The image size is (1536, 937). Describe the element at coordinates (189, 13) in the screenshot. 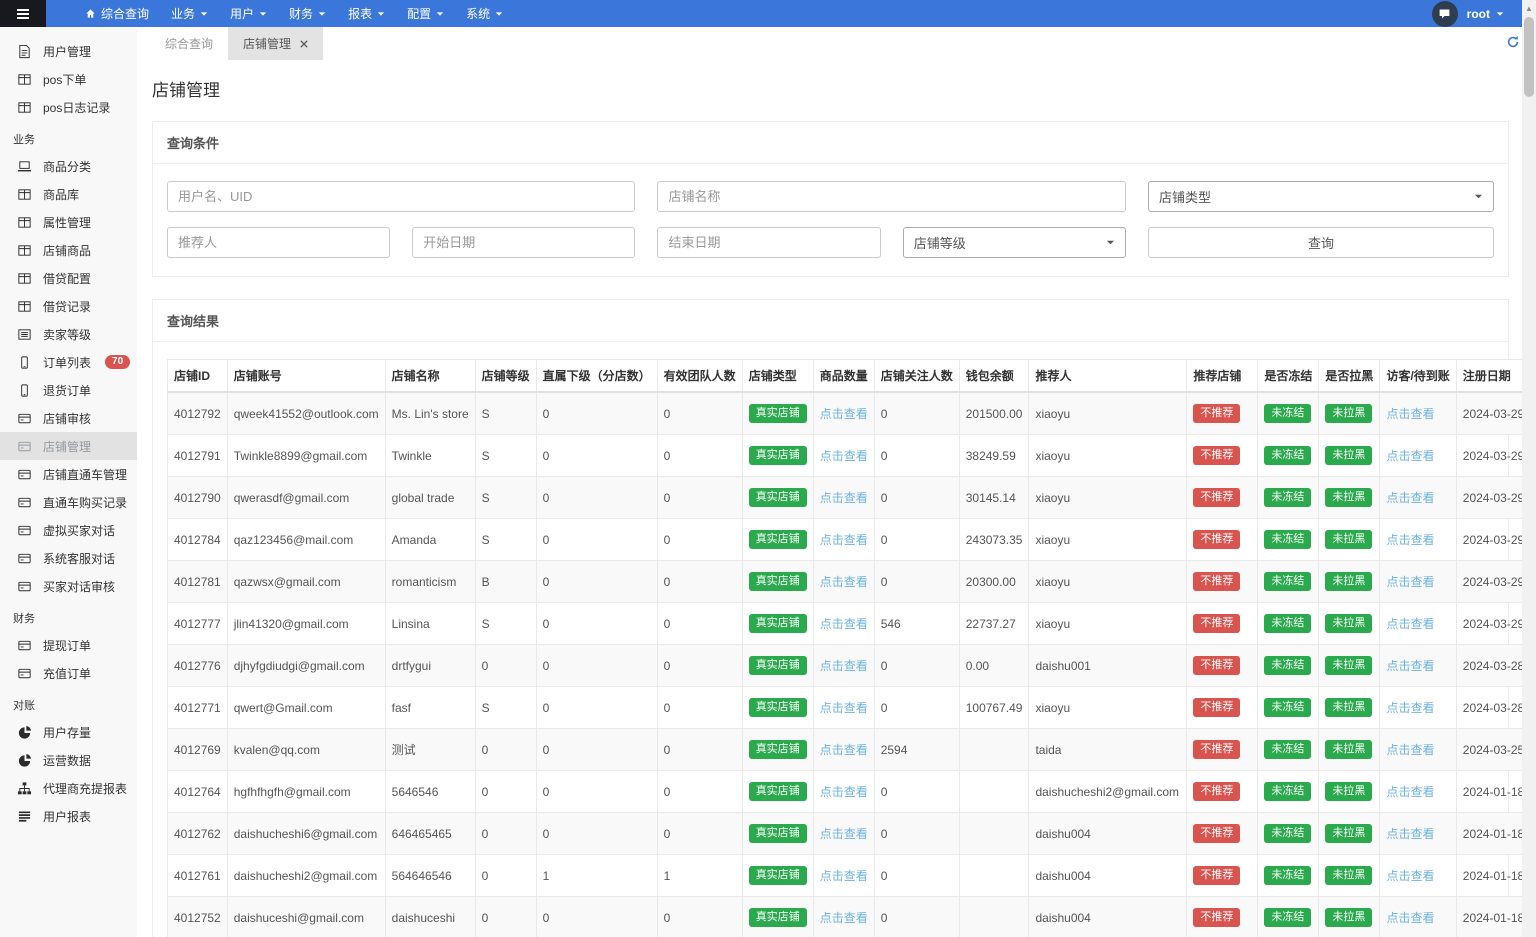

I see `nav-item-business: 业务` at that location.